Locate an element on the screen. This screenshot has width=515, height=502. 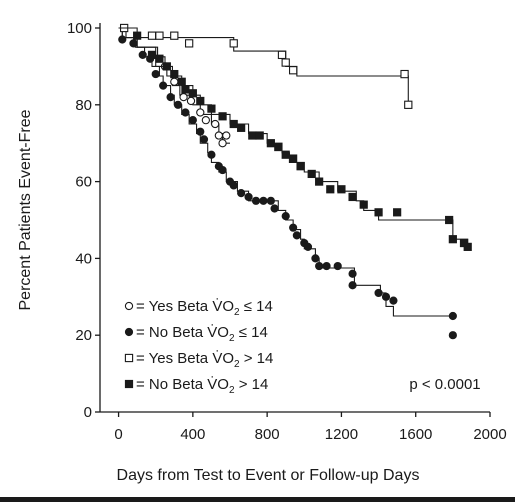
legend-entry-1: = Yes Beta V̇O2 ≤ 14 is located at coordinates (204, 308).